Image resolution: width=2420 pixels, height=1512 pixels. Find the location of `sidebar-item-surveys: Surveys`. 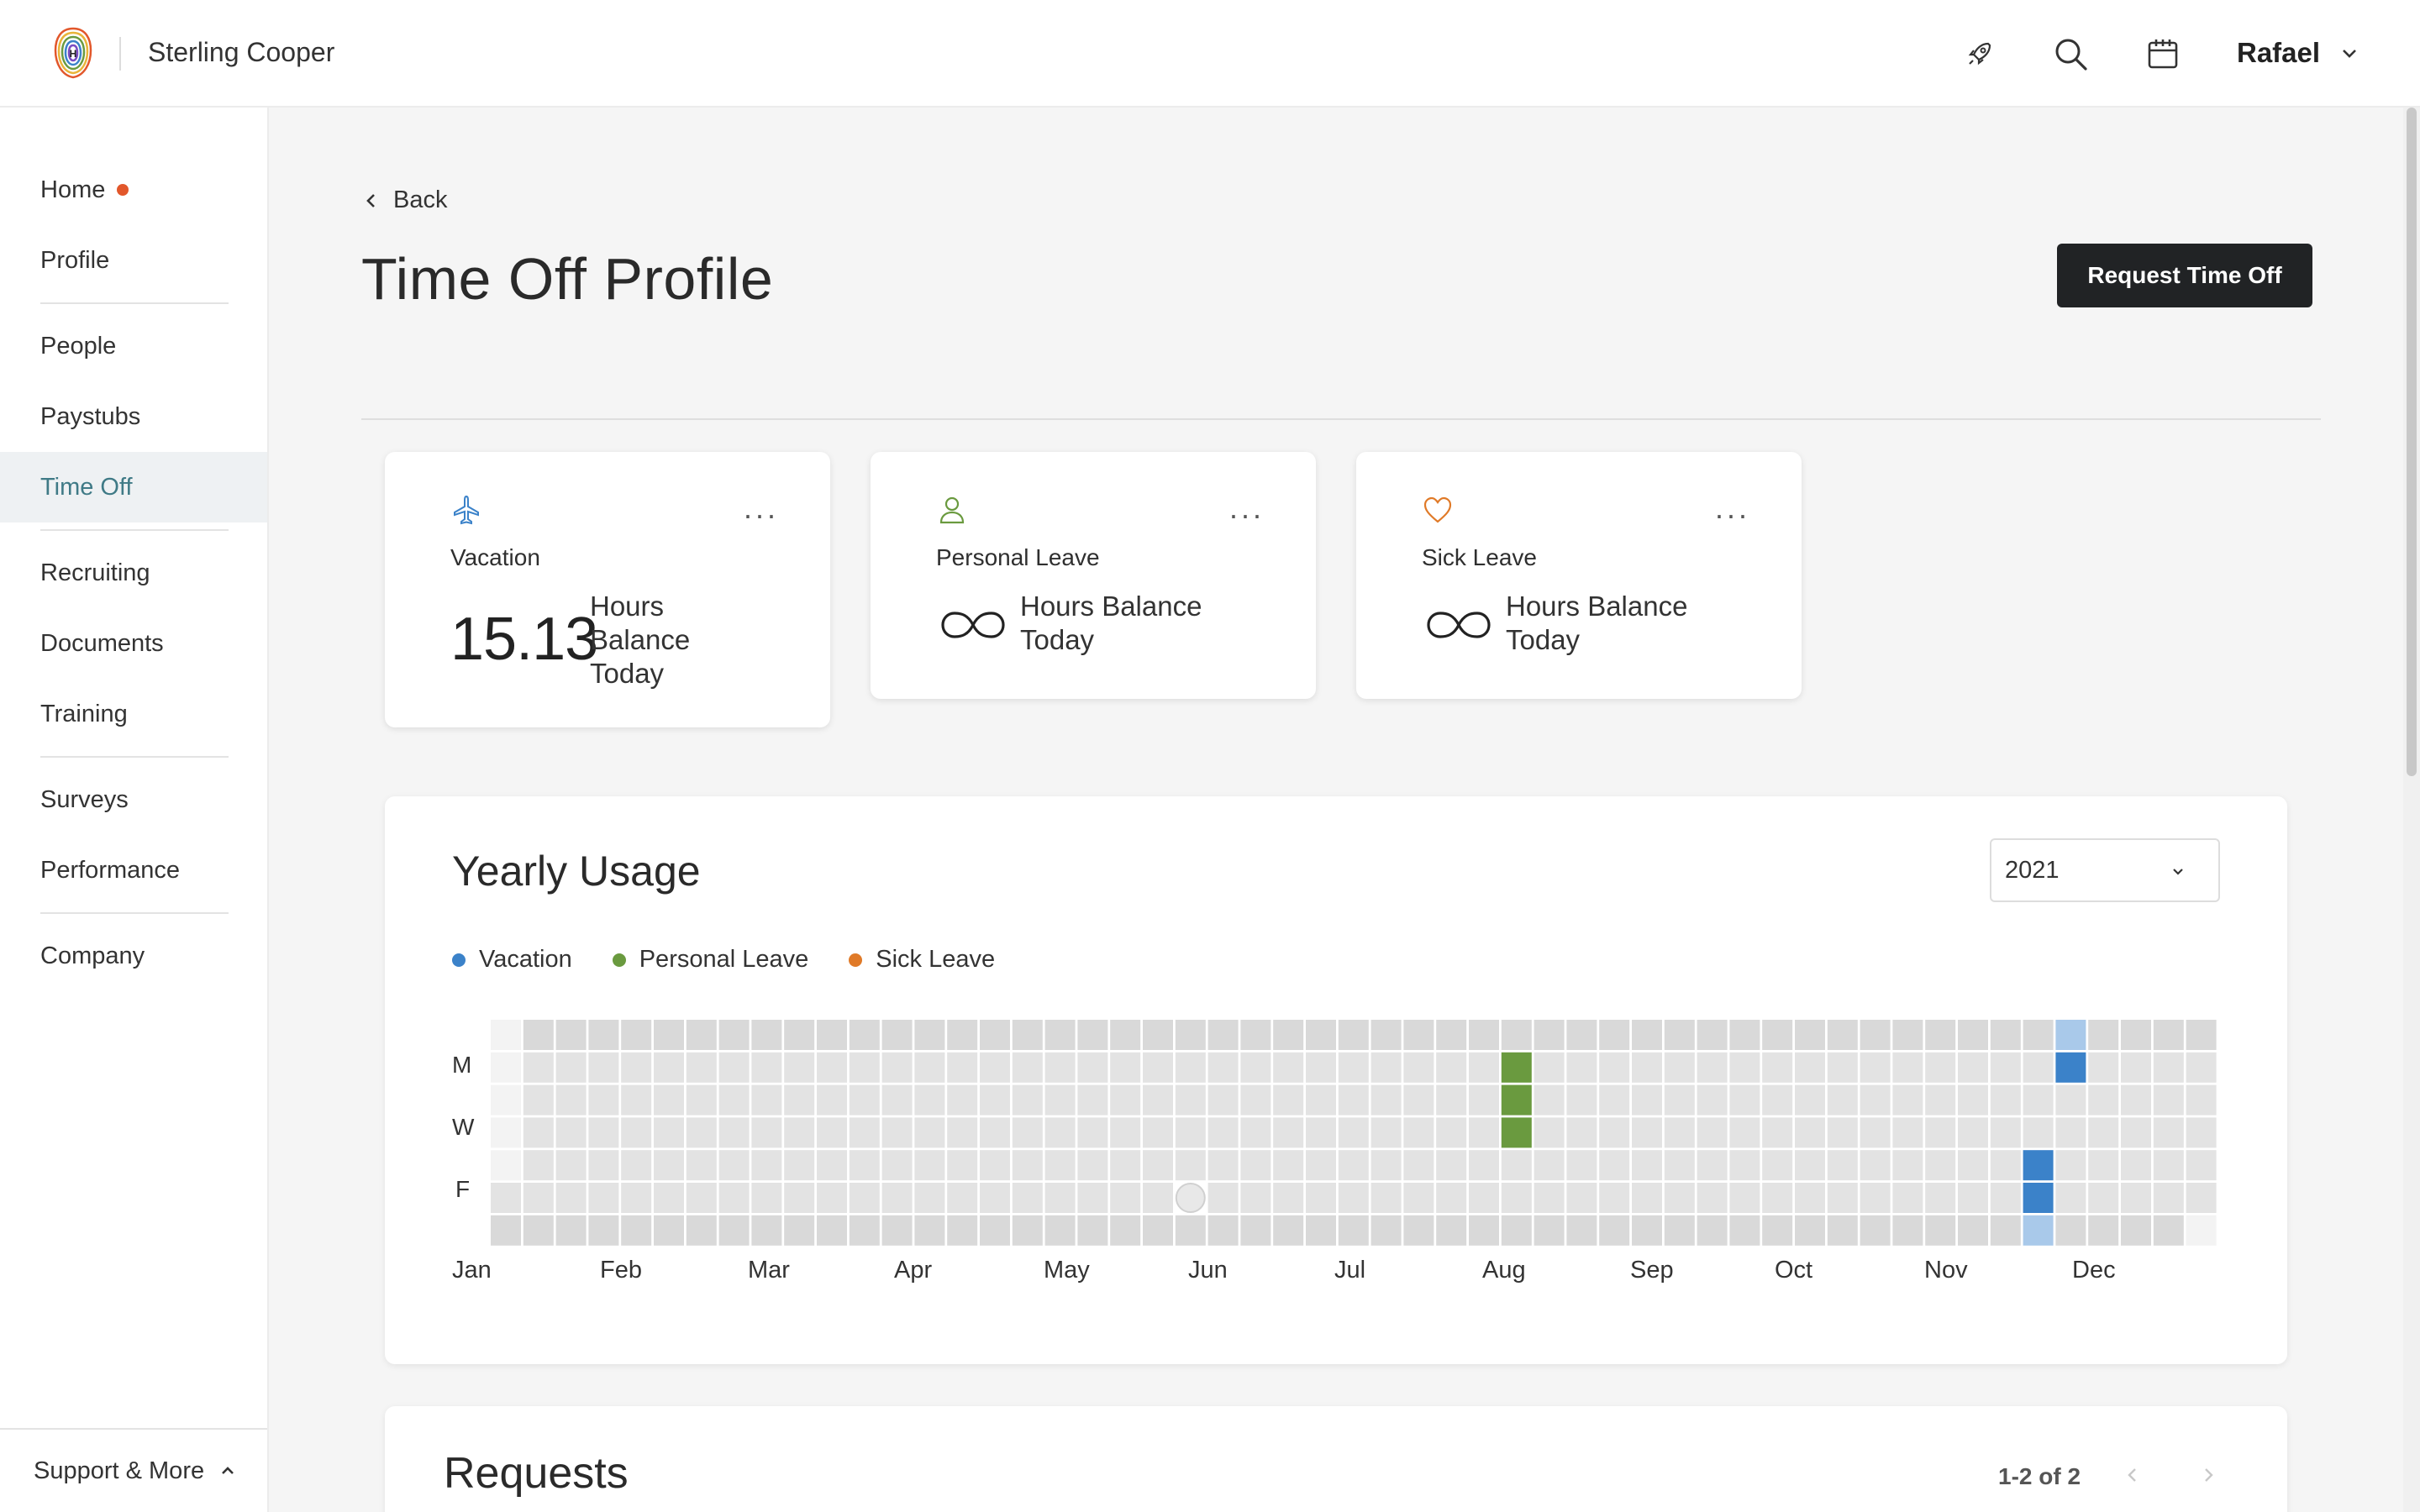

sidebar-item-surveys: Surveys is located at coordinates (133, 799).